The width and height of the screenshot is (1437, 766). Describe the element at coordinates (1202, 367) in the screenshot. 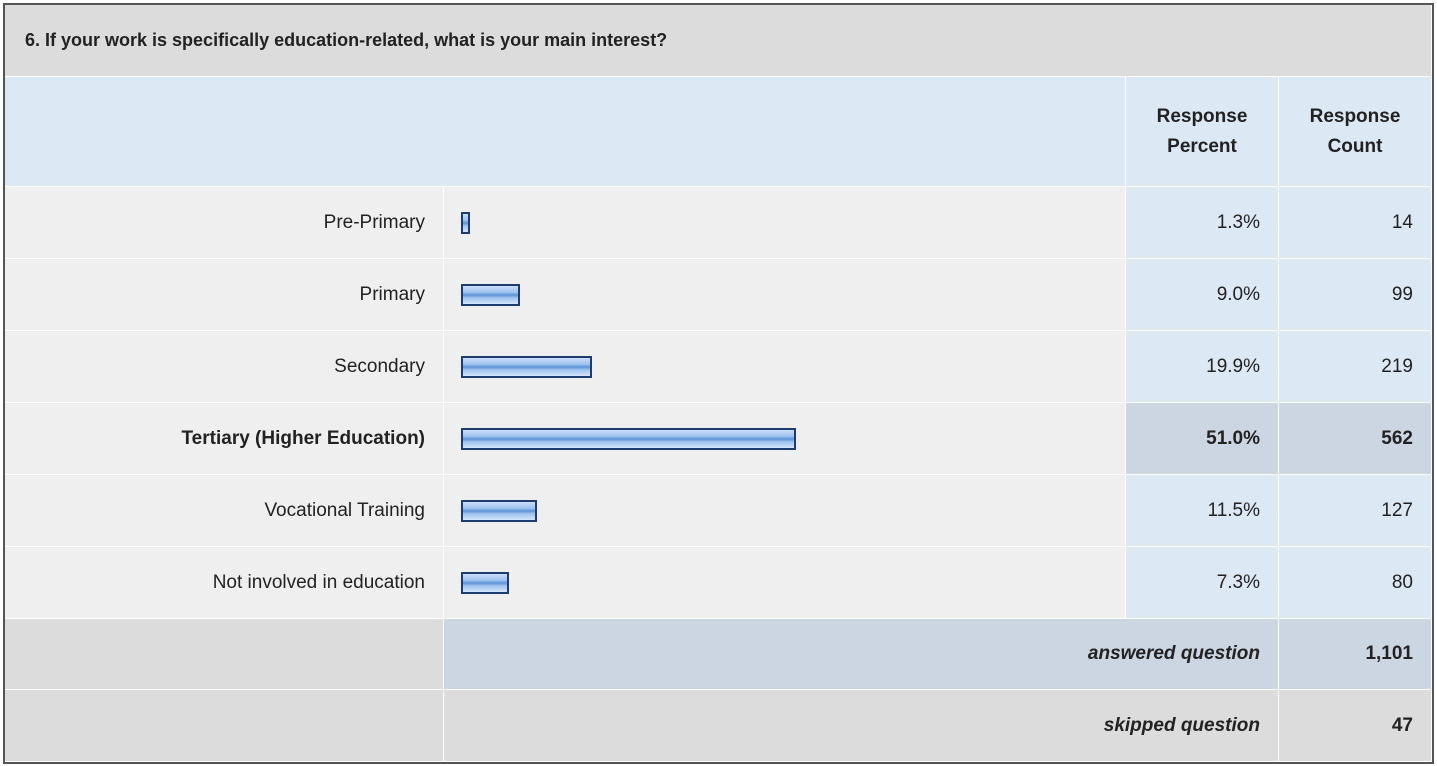

I see `percent: 19.9%` at that location.